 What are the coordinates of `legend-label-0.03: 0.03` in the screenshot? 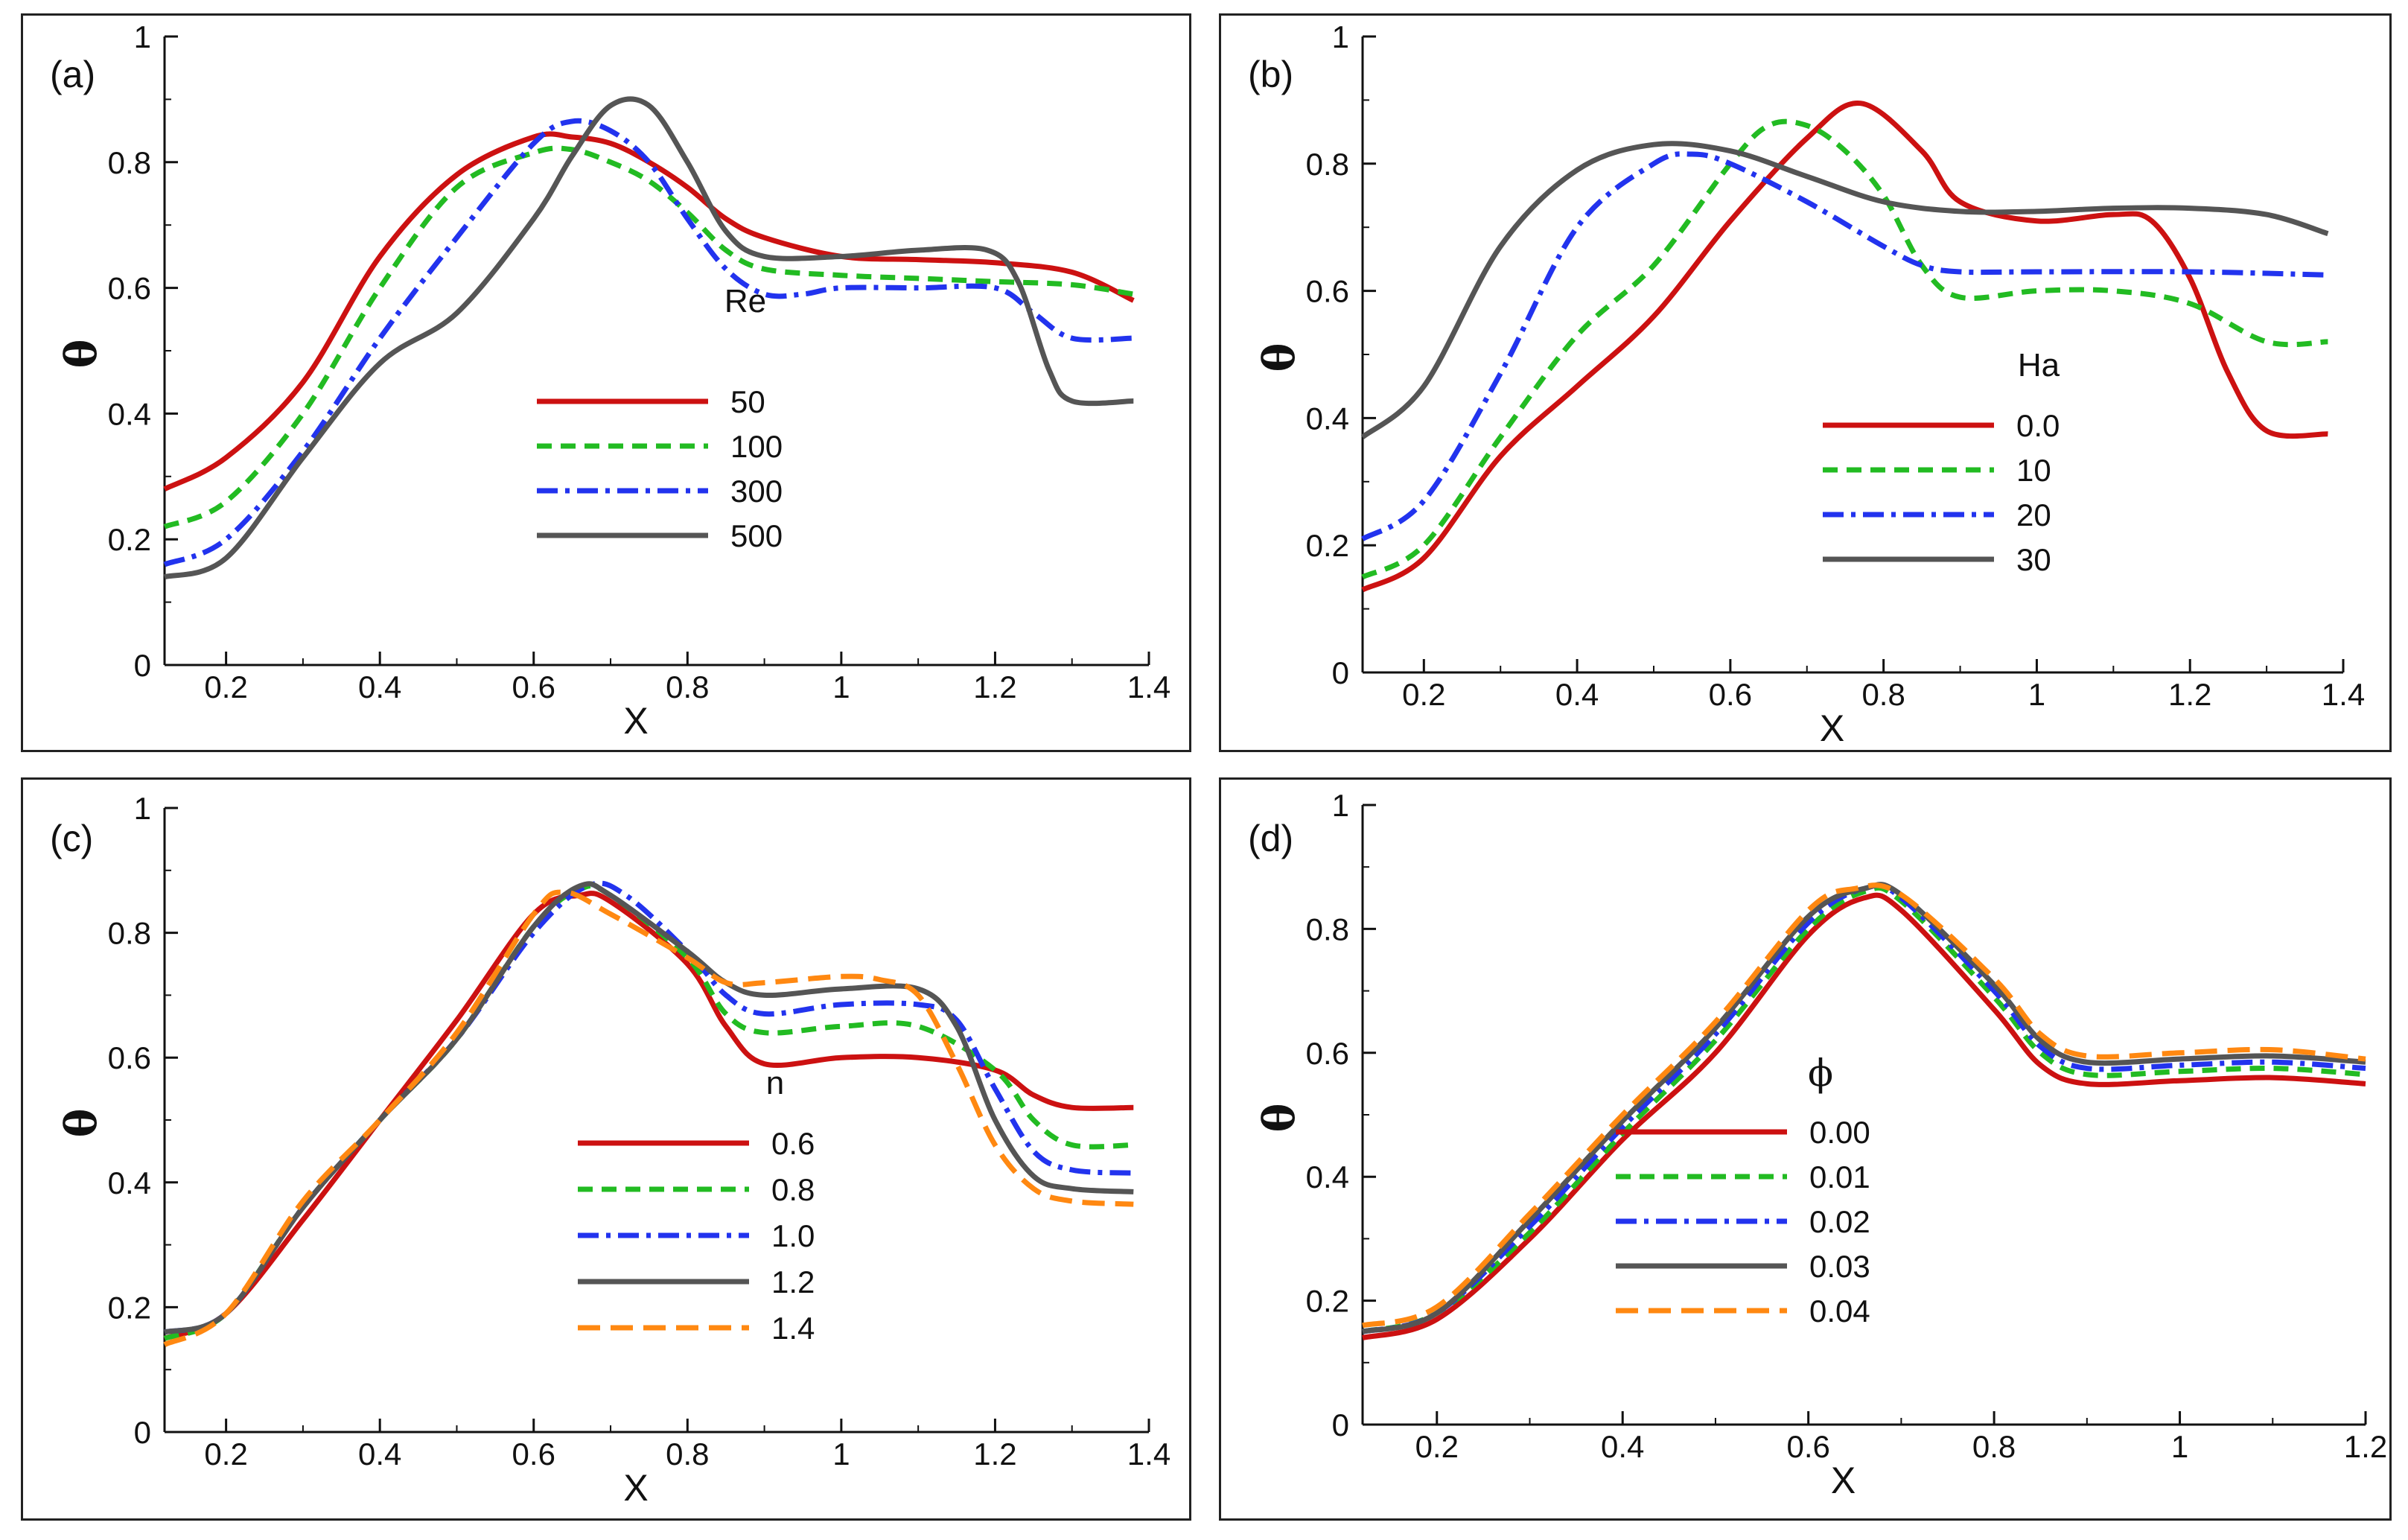 It's located at (1839, 1266).